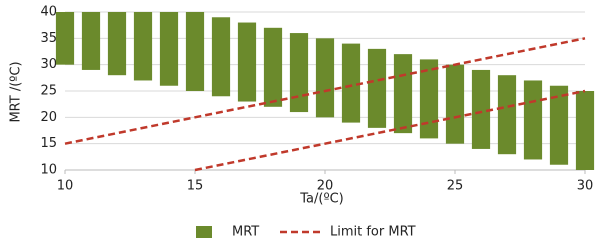 This screenshot has width=600, height=247. Describe the element at coordinates (245, 232) in the screenshot. I see `legend-label: MRT` at that location.